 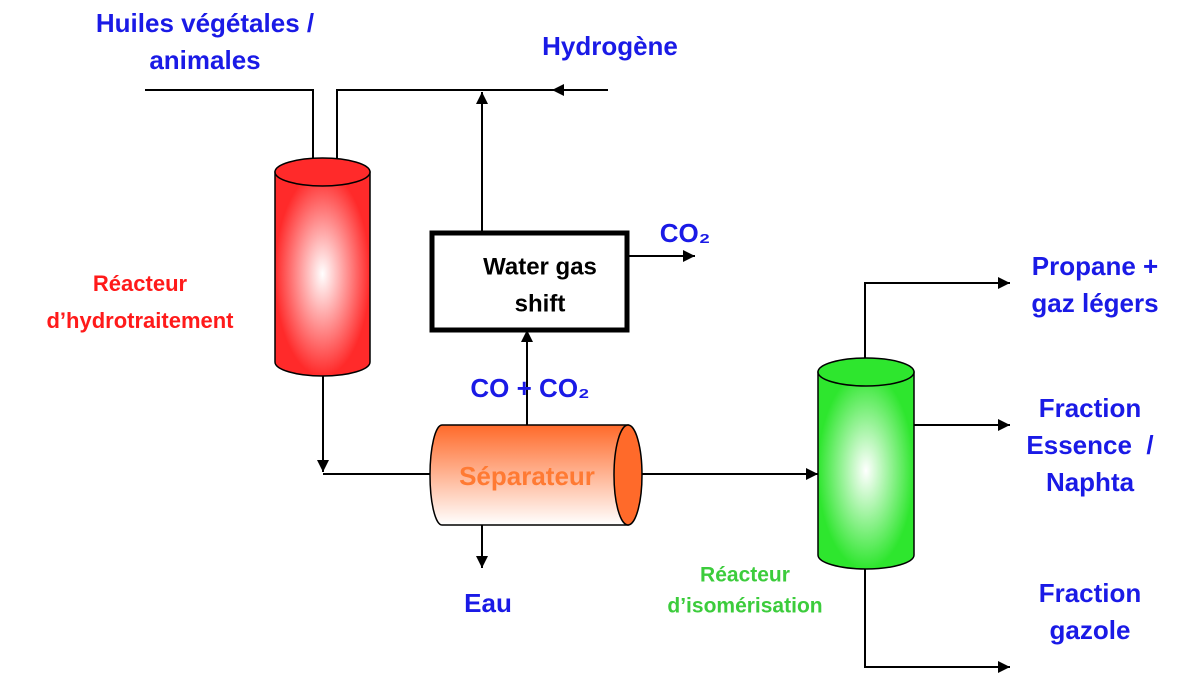 I want to click on water-label: Eau, so click(x=488, y=603).